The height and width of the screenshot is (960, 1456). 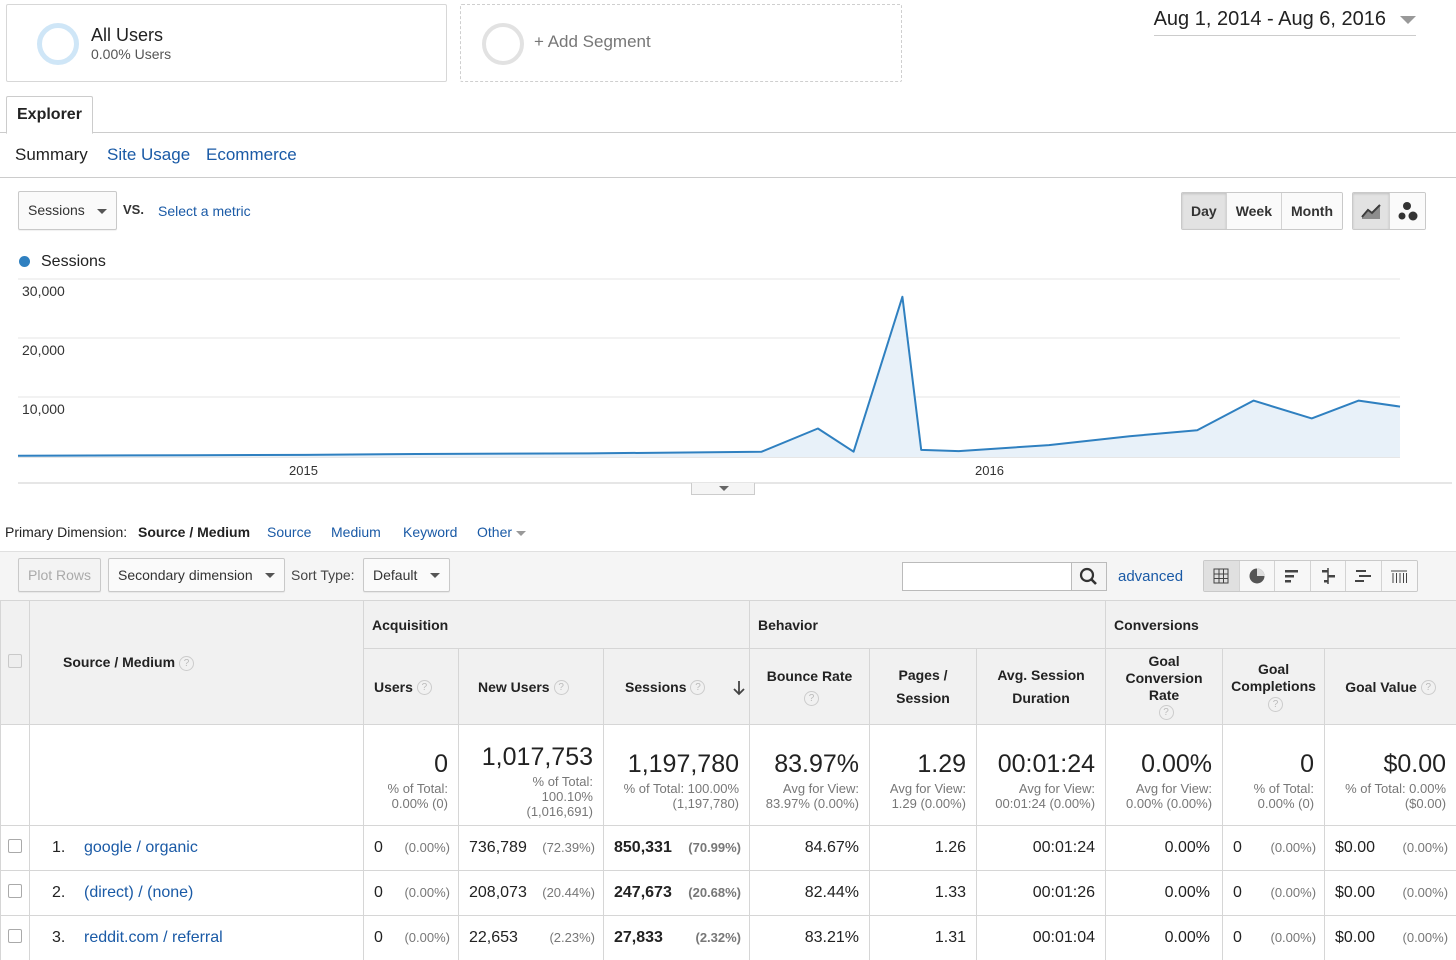 What do you see at coordinates (185, 575) in the screenshot?
I see `secondary-dimension-label: Secondary dimension` at bounding box center [185, 575].